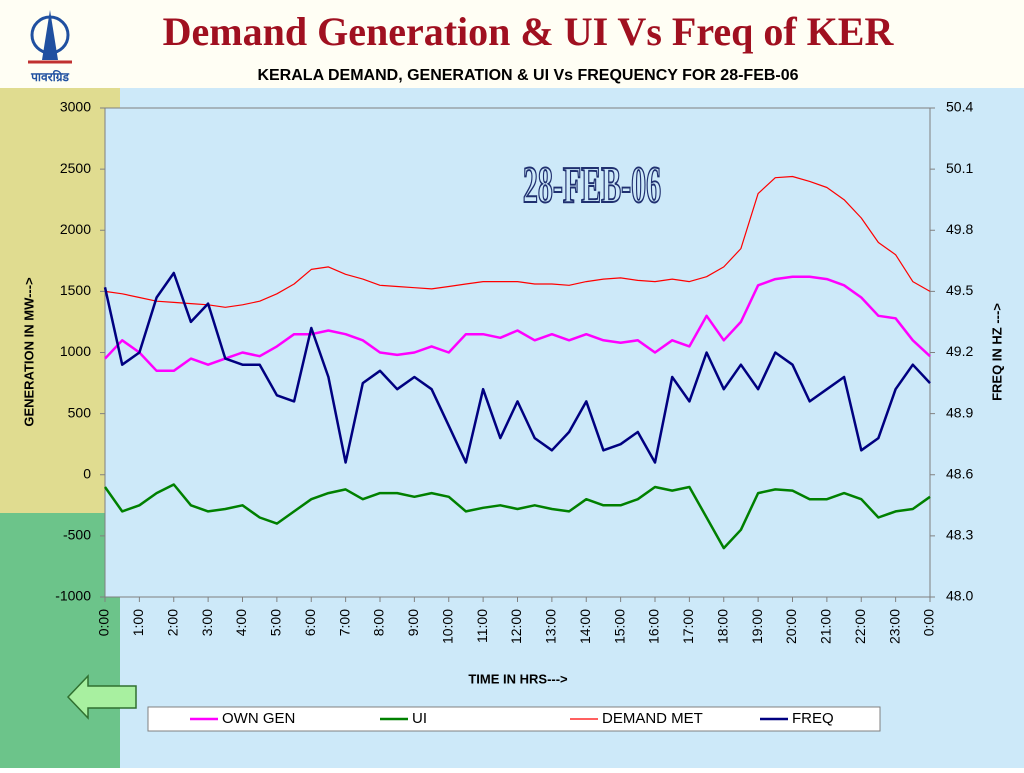  What do you see at coordinates (77, 535) in the screenshot?
I see `y-tick-label: -500` at bounding box center [77, 535].